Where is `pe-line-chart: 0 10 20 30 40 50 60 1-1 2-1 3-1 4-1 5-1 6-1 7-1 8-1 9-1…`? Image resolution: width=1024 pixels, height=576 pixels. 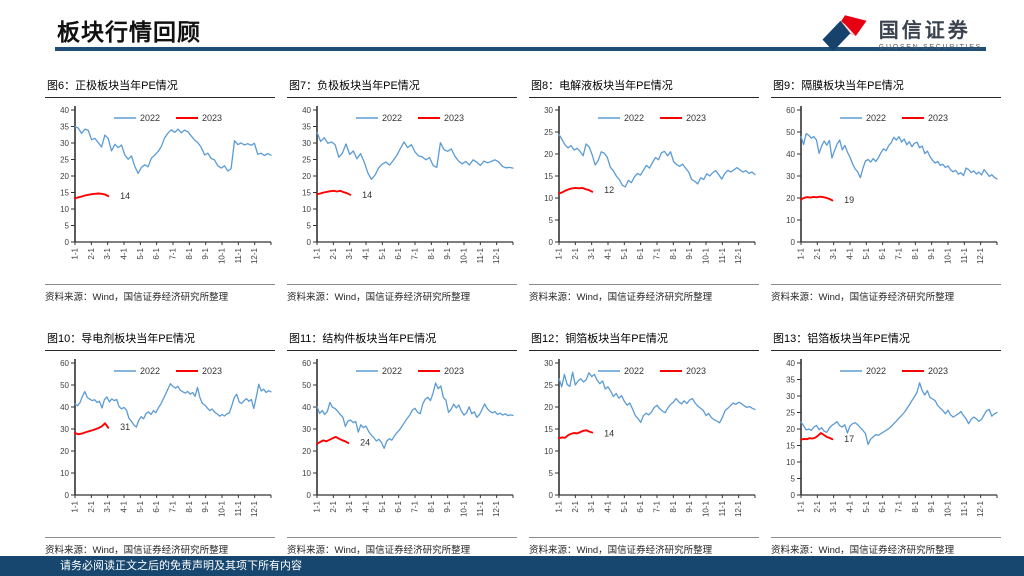 pe-line-chart: 0 10 20 30 40 50 60 1-1 2-1 3-1 4-1 5-1 6-1 7-1 8-1 9-1… is located at coordinates (892, 185).